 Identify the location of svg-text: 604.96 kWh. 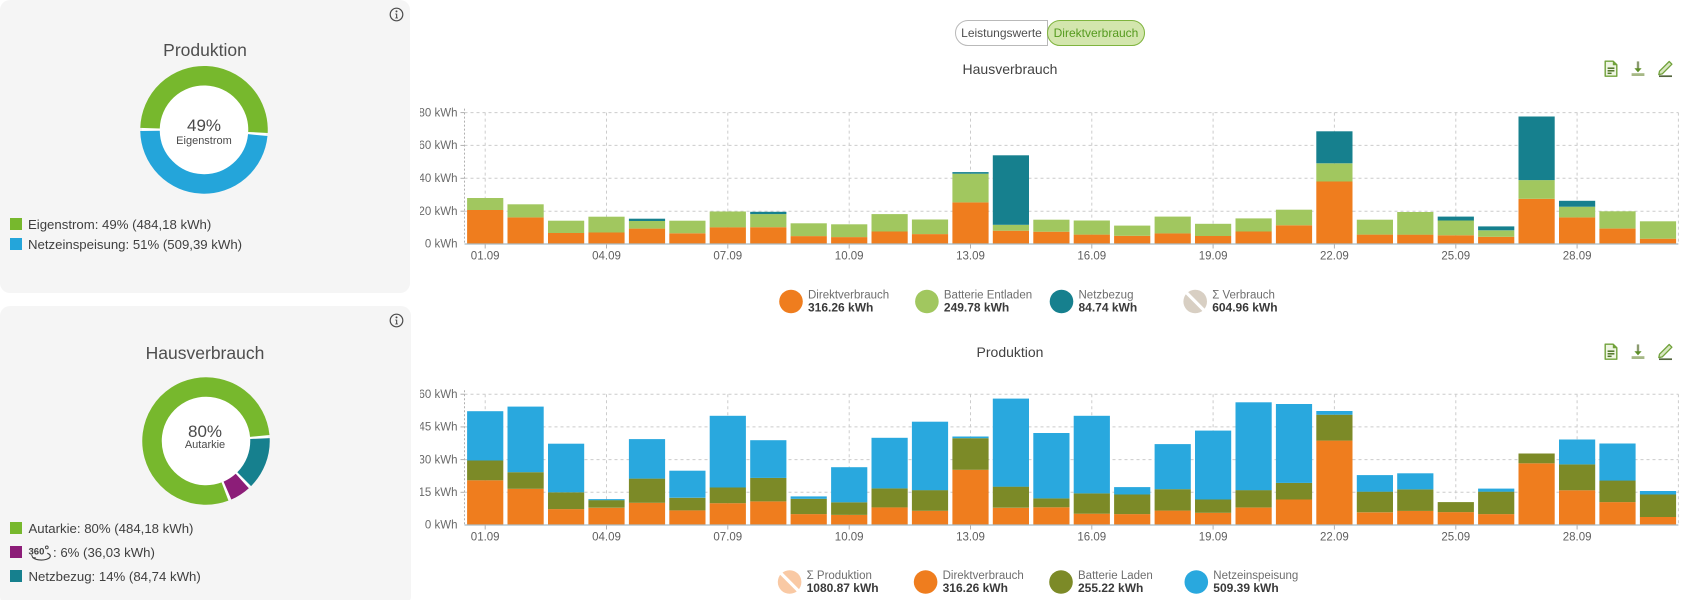
(1244, 307).